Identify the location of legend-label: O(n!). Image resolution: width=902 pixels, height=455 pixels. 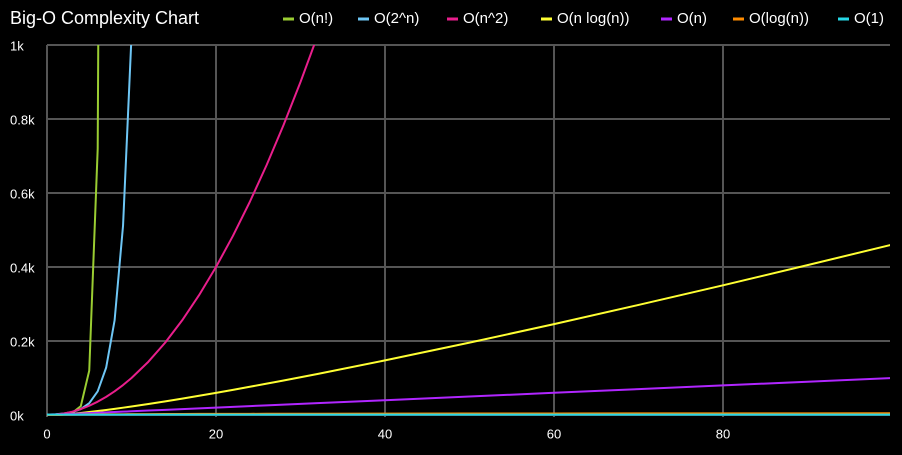
(316, 18).